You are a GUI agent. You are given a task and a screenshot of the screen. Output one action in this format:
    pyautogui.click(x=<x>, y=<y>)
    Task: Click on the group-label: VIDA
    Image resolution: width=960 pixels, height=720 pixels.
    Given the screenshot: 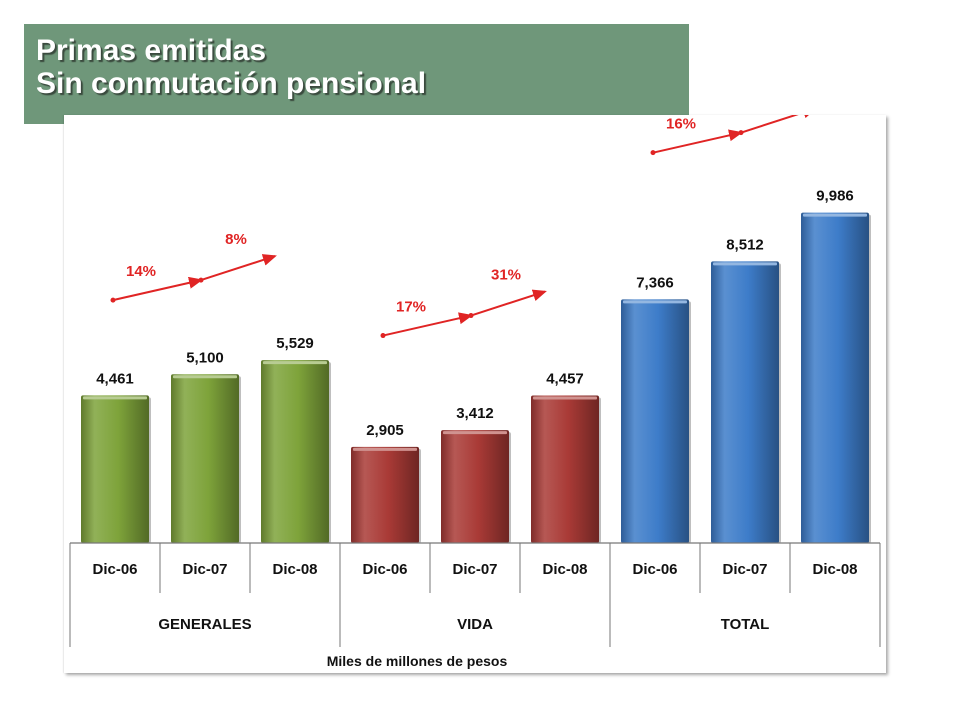 What is the action you would take?
    pyautogui.click(x=475, y=624)
    